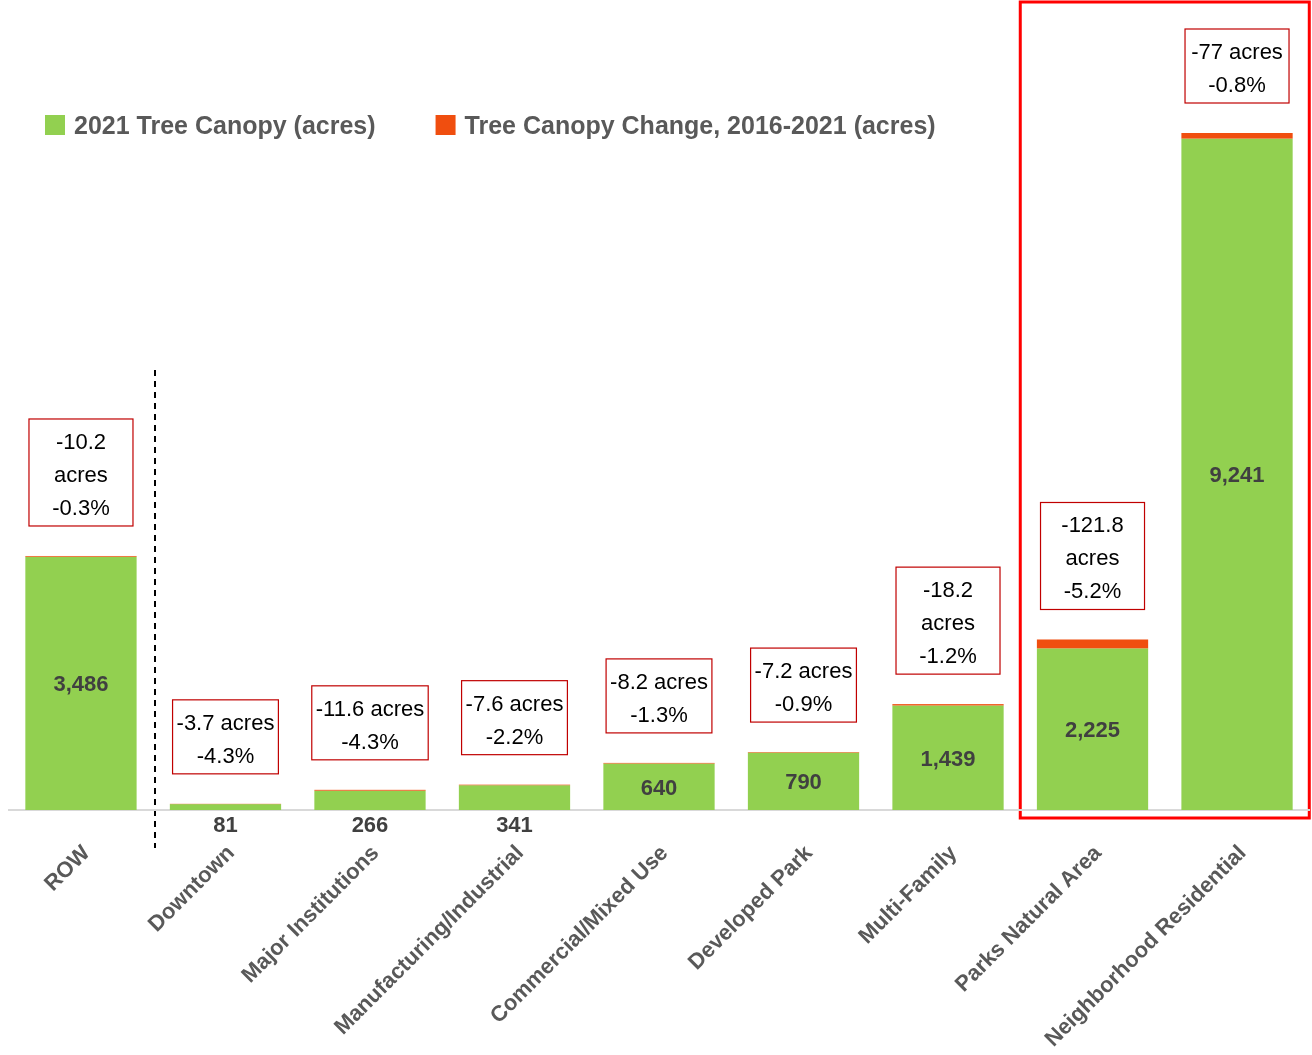 The image size is (1312, 1055). What do you see at coordinates (659, 697) in the screenshot?
I see `annotation: -8.2 acres -1.3%` at bounding box center [659, 697].